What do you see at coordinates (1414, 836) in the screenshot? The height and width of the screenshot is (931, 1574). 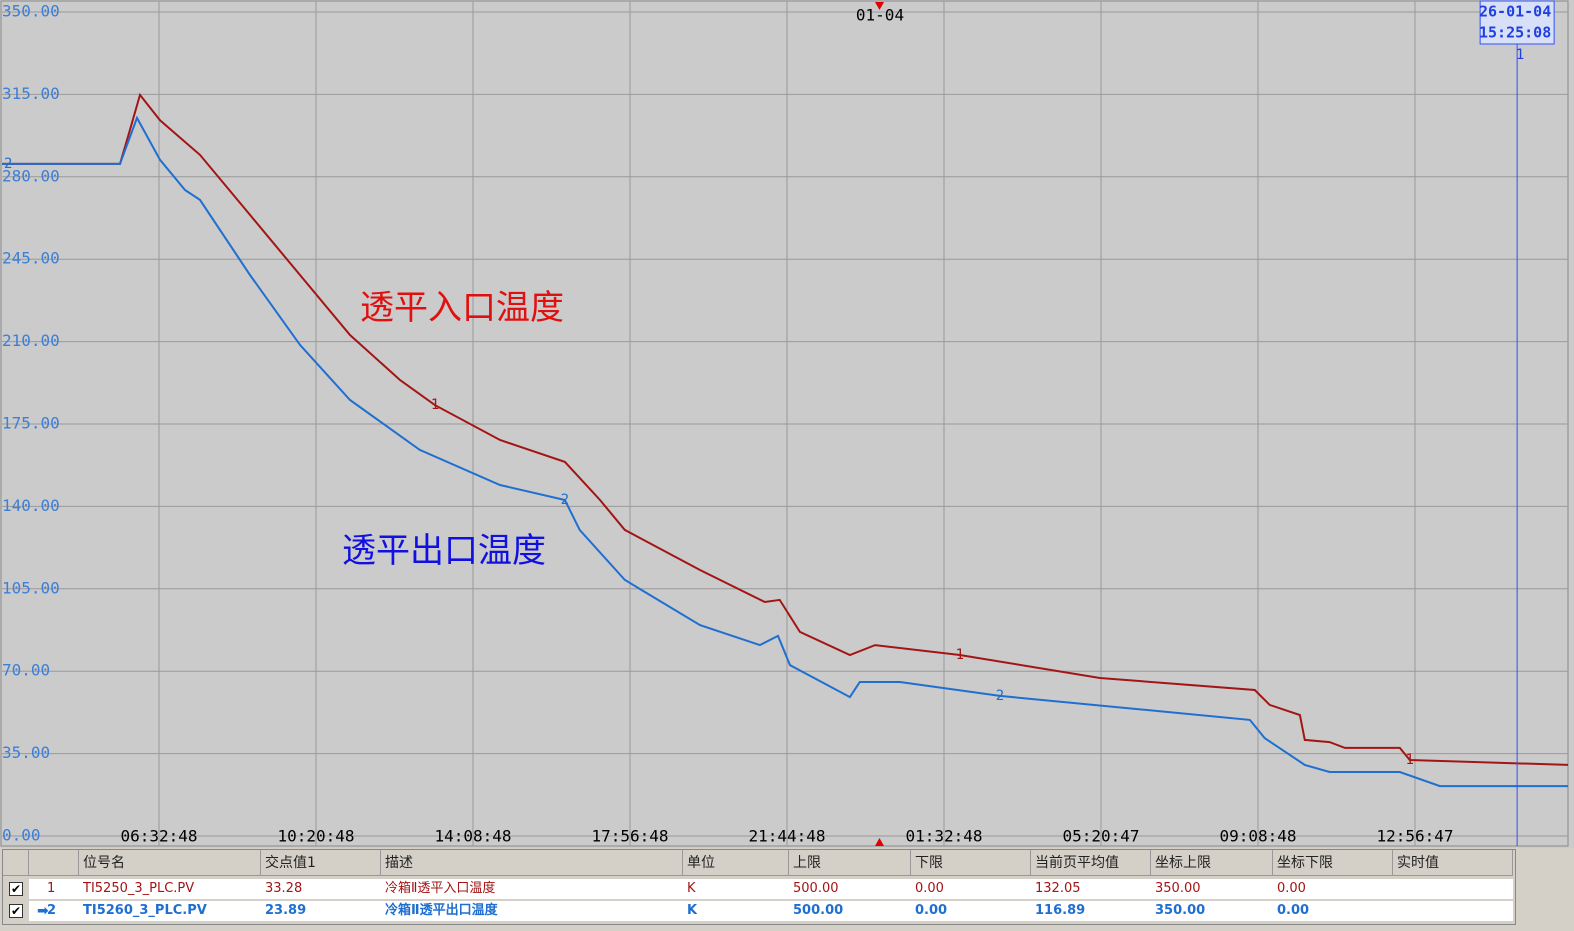 I see `x-tick-label: 12:56:47` at bounding box center [1414, 836].